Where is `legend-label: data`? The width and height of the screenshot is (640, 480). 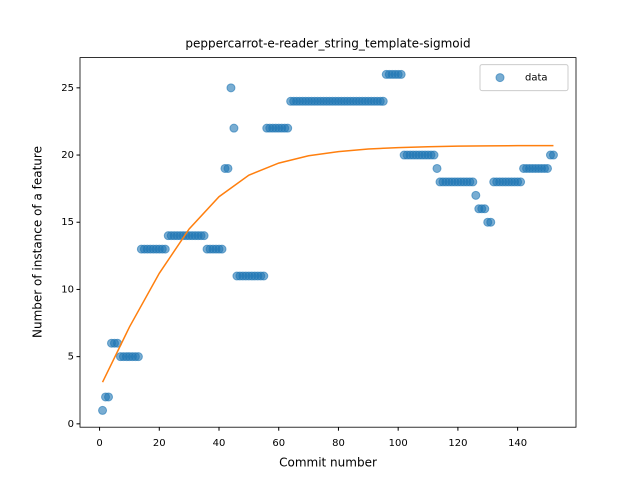
legend-label: data is located at coordinates (536, 78).